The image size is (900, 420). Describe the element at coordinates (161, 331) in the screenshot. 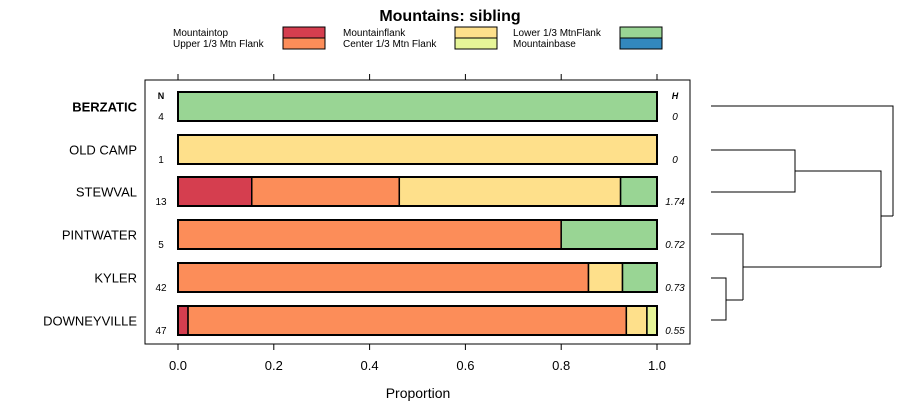

I see `n-value-downeyville: 47` at that location.